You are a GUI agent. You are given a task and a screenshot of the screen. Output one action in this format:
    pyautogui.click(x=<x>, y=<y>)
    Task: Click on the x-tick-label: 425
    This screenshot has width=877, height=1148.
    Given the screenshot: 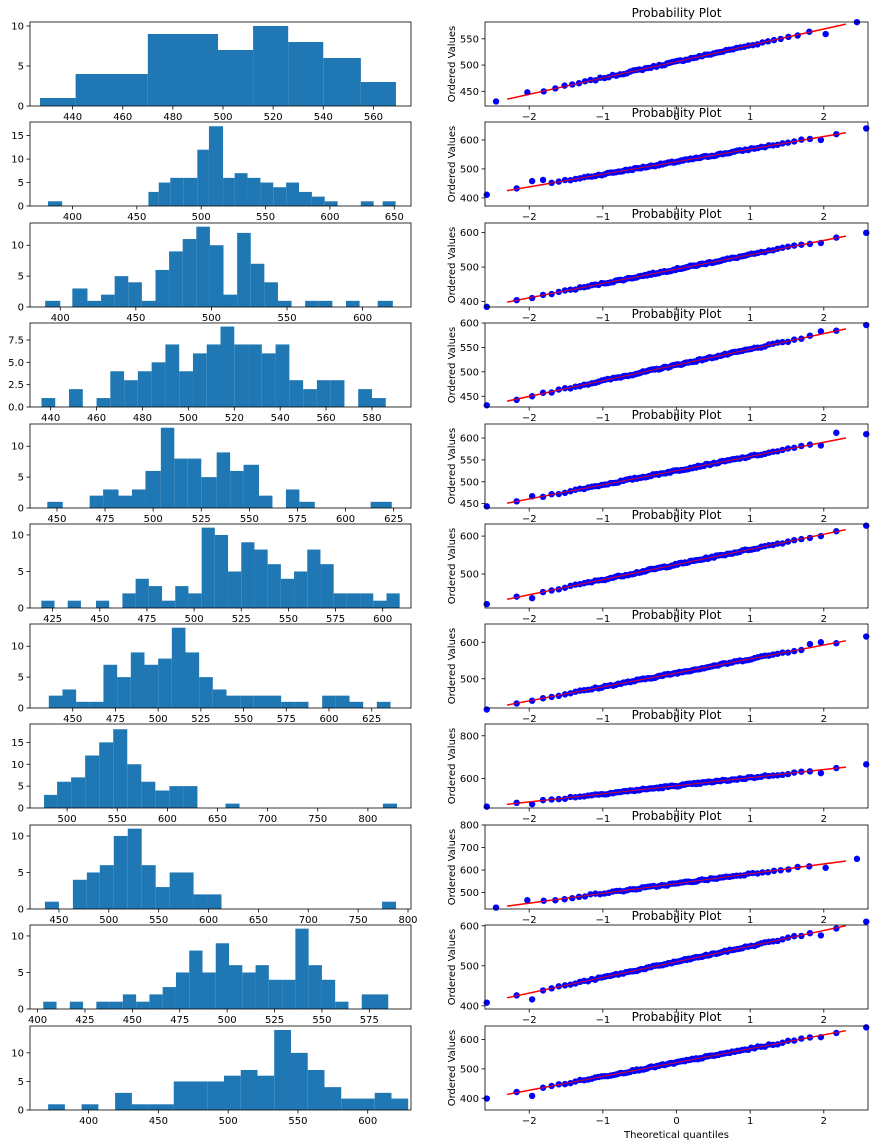 What is the action you would take?
    pyautogui.click(x=84, y=1020)
    